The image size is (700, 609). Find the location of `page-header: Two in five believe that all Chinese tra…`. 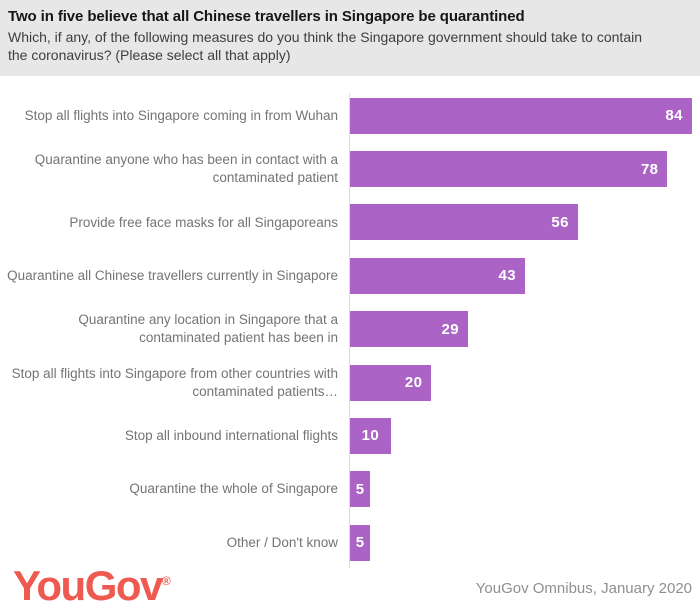

page-header: Two in five believe that all Chinese tra… is located at coordinates (350, 38).